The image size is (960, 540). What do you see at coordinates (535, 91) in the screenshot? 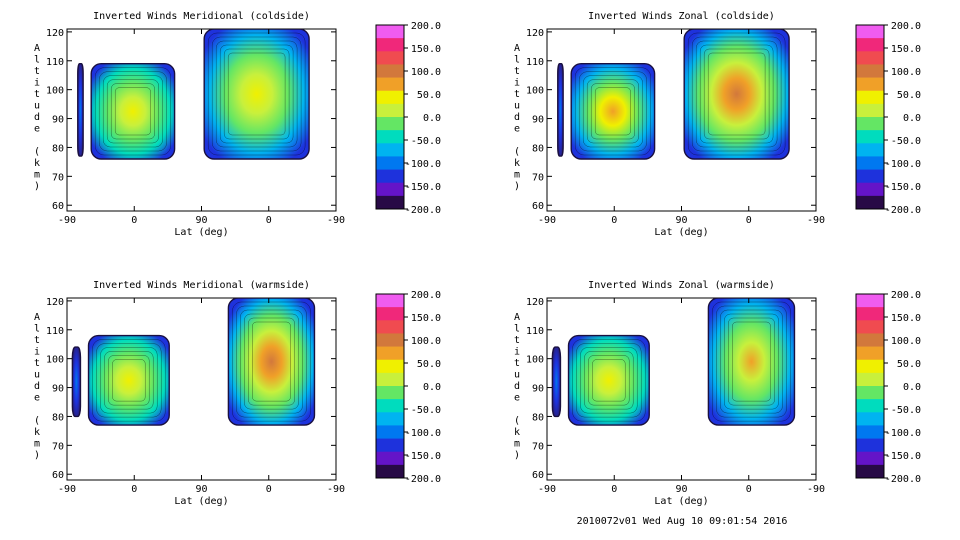
I see `y-tick-label: 100` at bounding box center [535, 91].